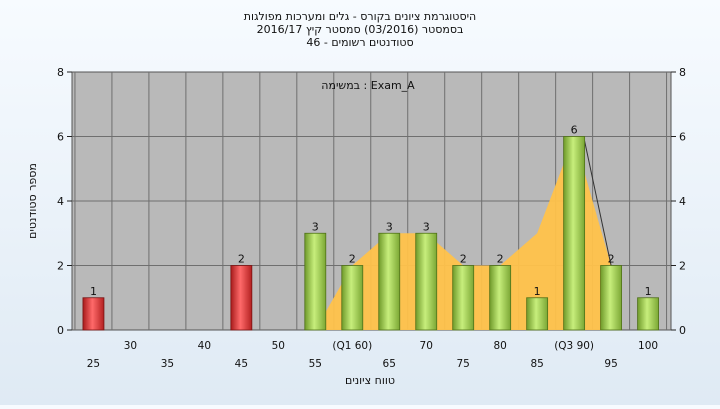 Image resolution: width=720 pixels, height=409 pixels. What do you see at coordinates (682, 137) in the screenshot?
I see `ytick-label-right: 6` at bounding box center [682, 137].